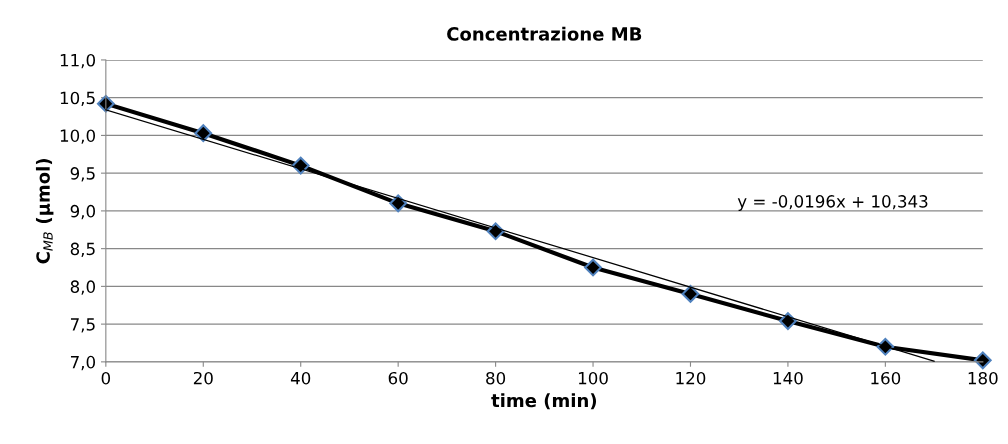 The height and width of the screenshot is (444, 1008). What do you see at coordinates (398, 378) in the screenshot?
I see `x-tick-label: 60` at bounding box center [398, 378].